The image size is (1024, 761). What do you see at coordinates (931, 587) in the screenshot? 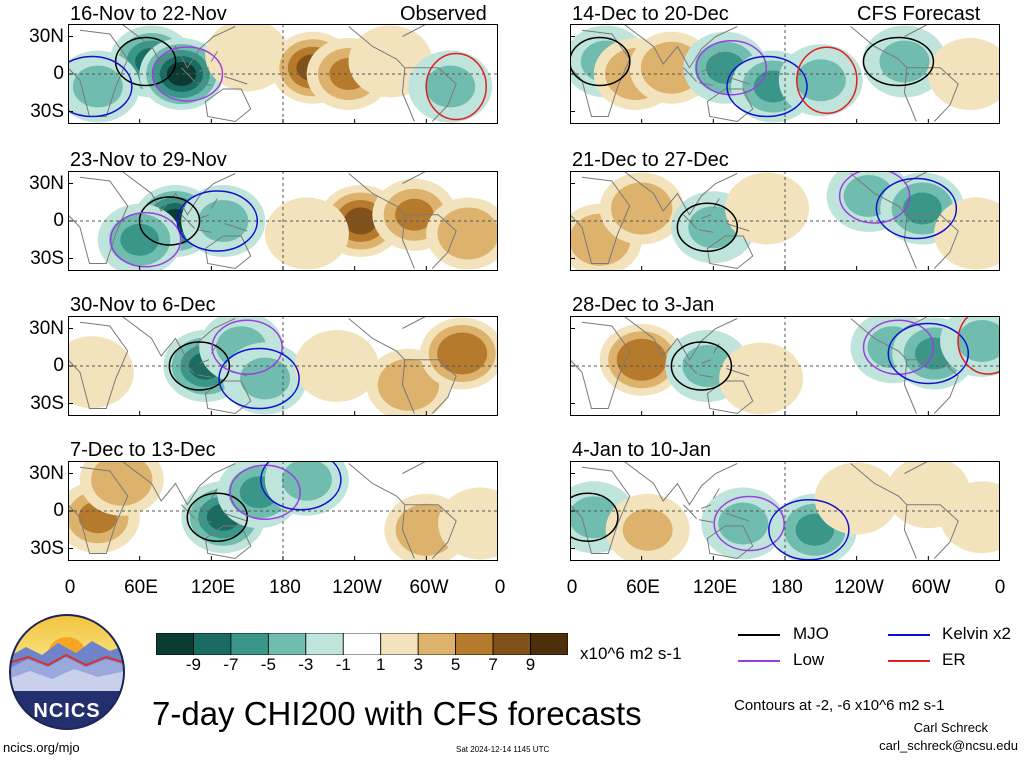
I see `lon-tick-label: 60W` at bounding box center [931, 587].